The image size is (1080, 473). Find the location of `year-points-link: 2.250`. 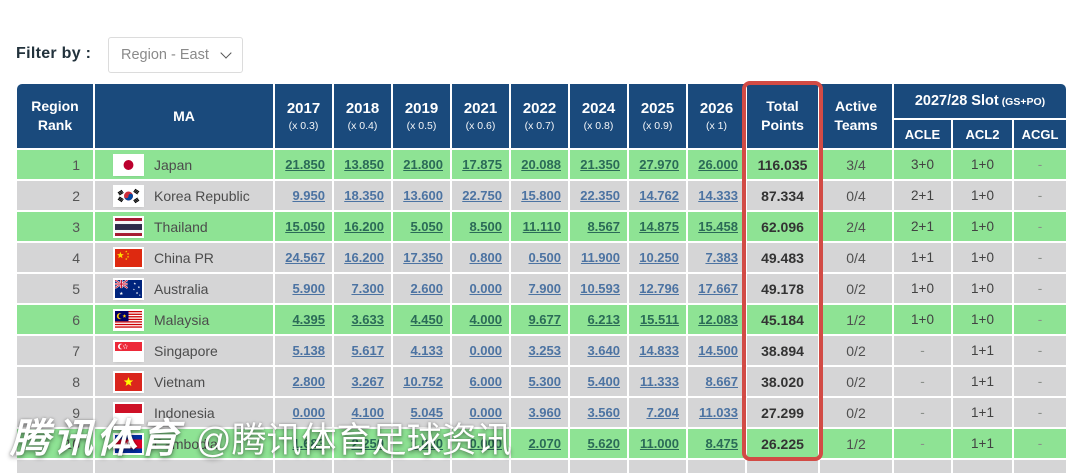

year-points-link: 2.250 is located at coordinates (367, 443).